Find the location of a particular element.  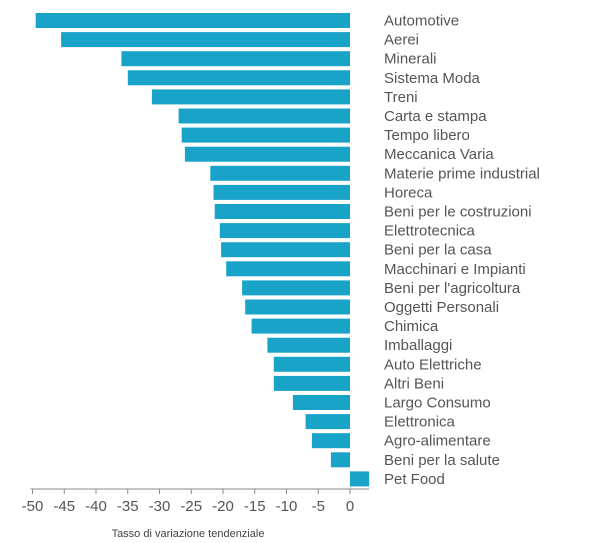

bar-imballaggi is located at coordinates (308, 345).